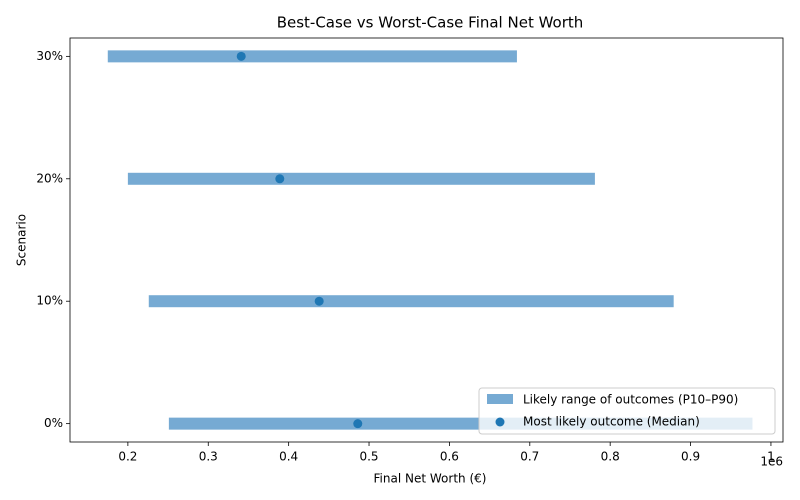 The image size is (800, 500). What do you see at coordinates (49, 301) in the screenshot?
I see `y-tick-label: 10%` at bounding box center [49, 301].